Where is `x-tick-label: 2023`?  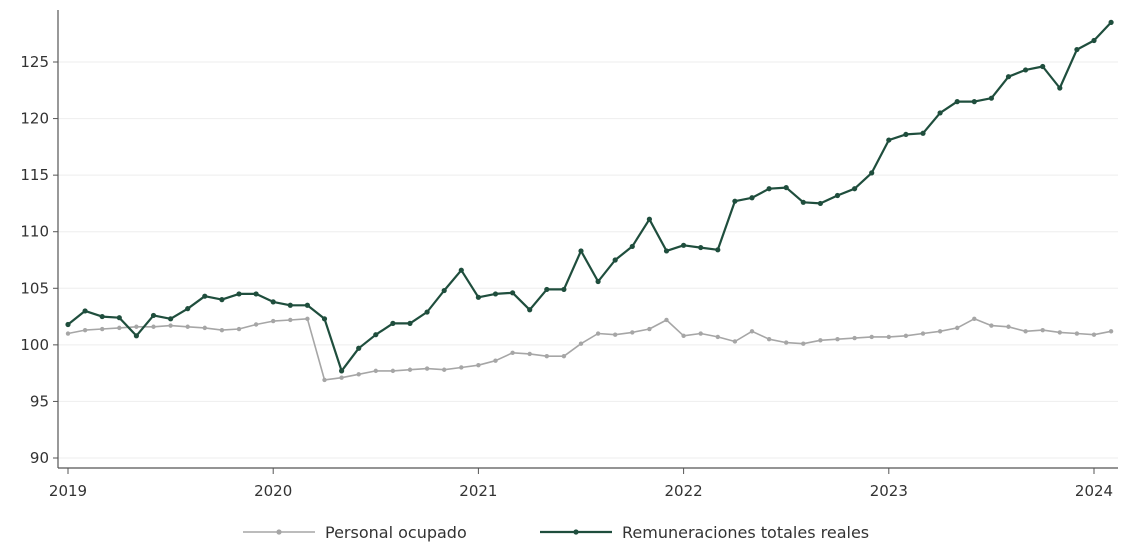 x-tick-label: 2023 is located at coordinates (889, 491).